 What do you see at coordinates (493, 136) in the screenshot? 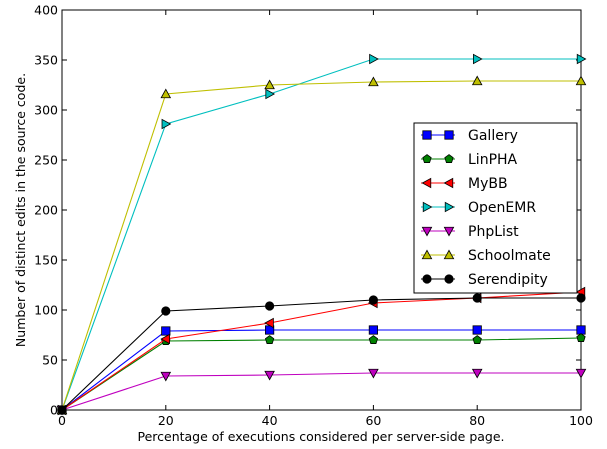
I see `legend-label-gallery: Gallery` at bounding box center [493, 136].